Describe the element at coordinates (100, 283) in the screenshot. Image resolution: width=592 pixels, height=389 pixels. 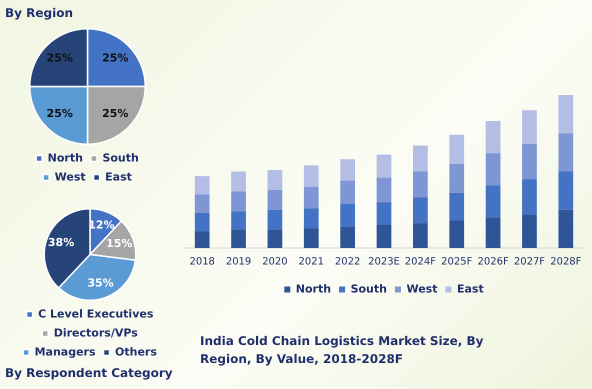
I see `data-label: 35%` at that location.